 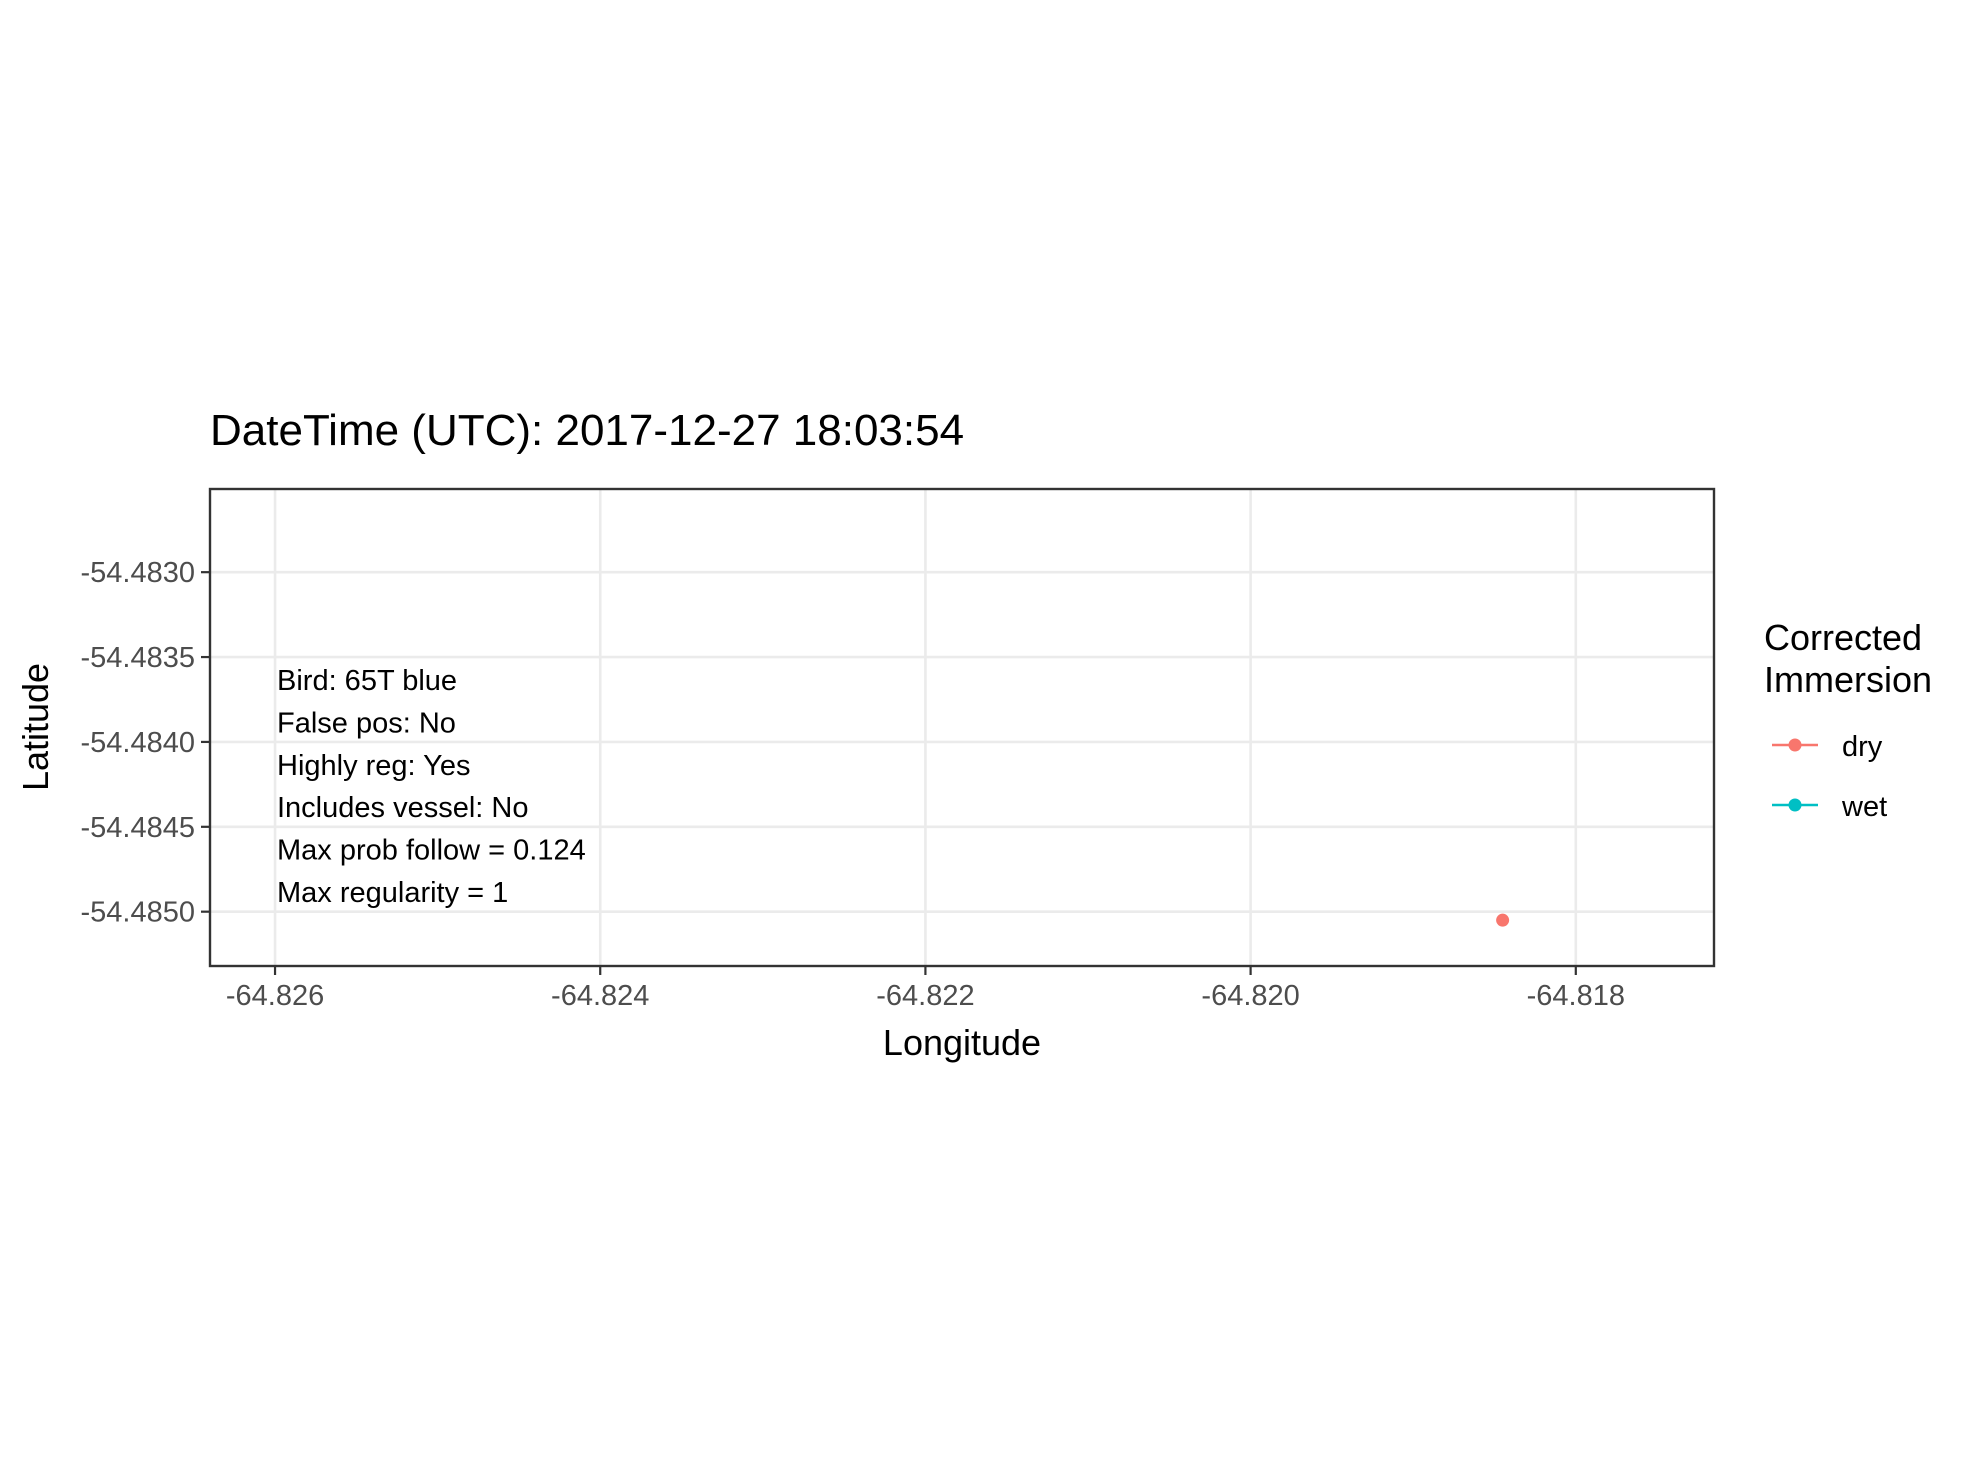 What do you see at coordinates (962, 1042) in the screenshot?
I see `x-axis-label: Longitude` at bounding box center [962, 1042].